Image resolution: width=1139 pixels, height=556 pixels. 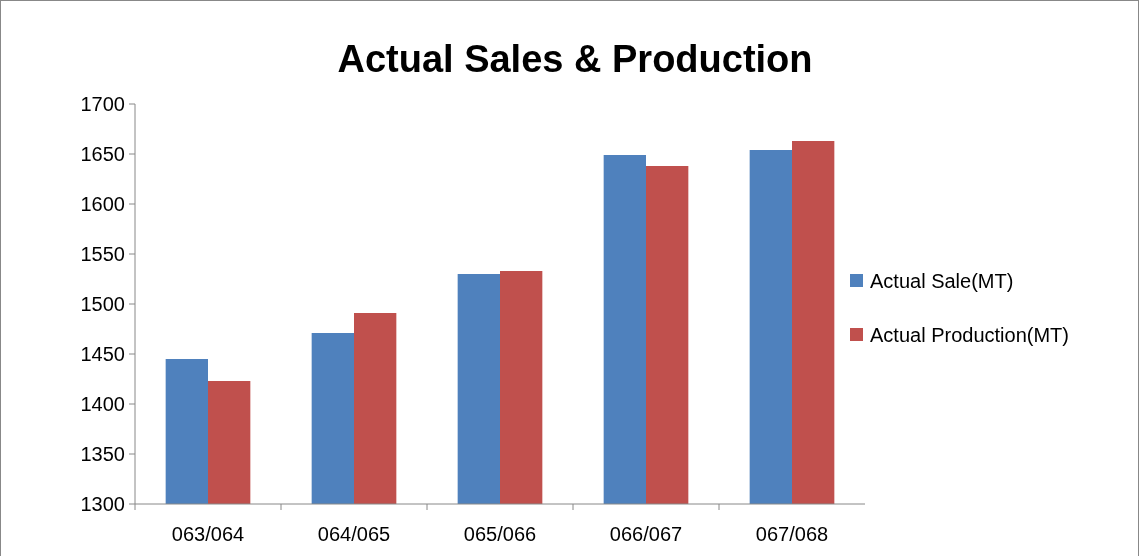 What do you see at coordinates (102, 104) in the screenshot?
I see `y-tick-label: 1700` at bounding box center [102, 104].